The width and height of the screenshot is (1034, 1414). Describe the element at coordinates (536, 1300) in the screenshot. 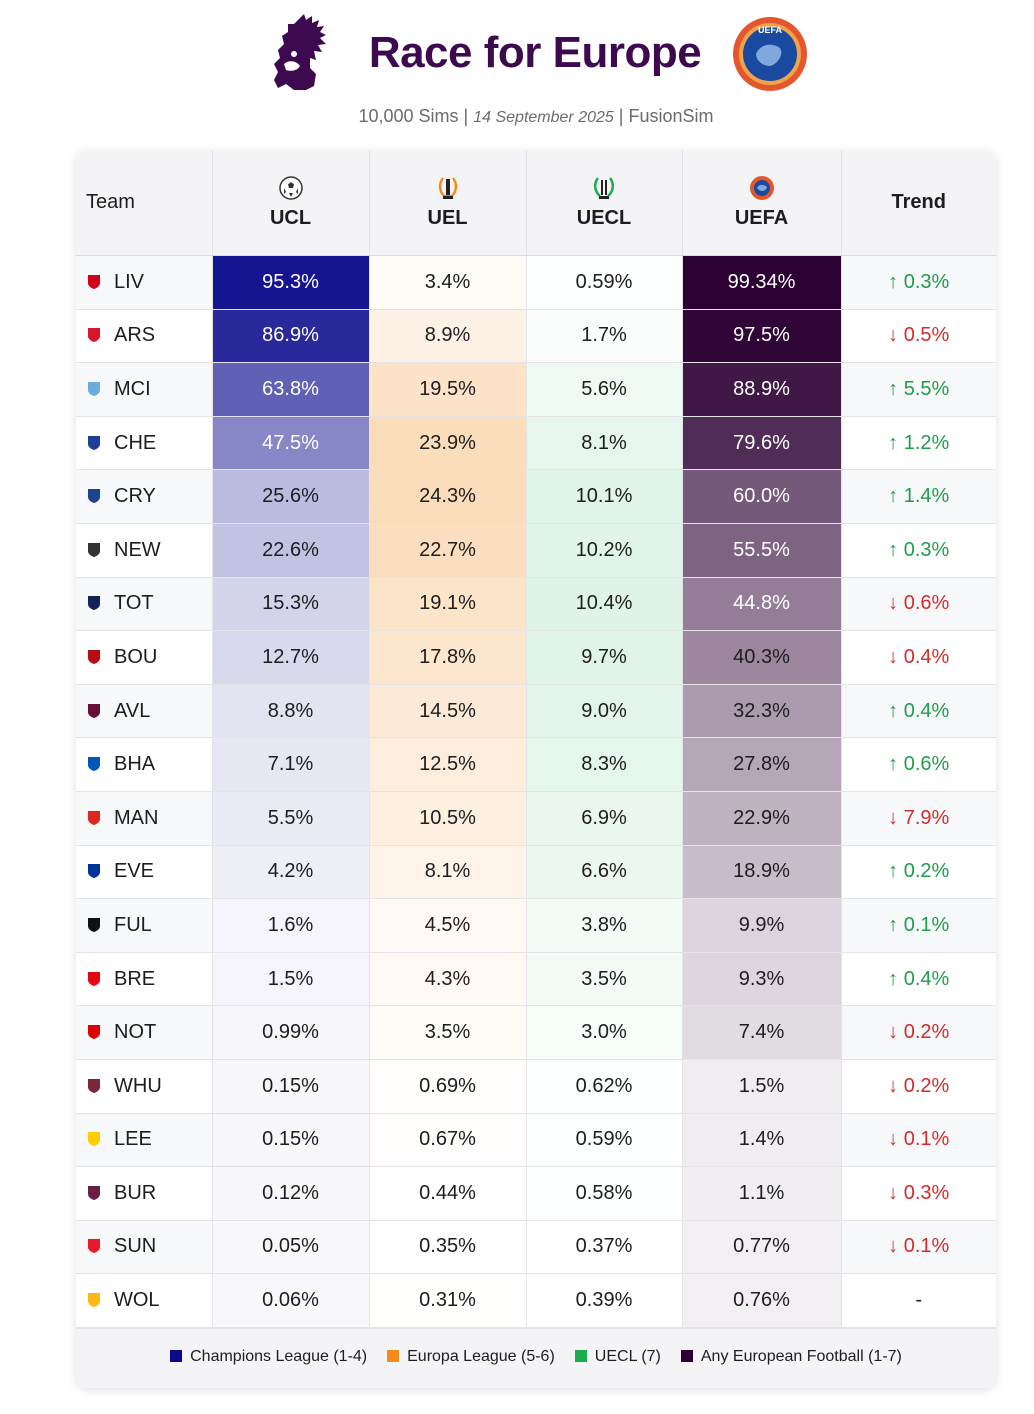

I see `table-row: WOL 0.06% 0.31% 0.39% 0.76% -` at that location.